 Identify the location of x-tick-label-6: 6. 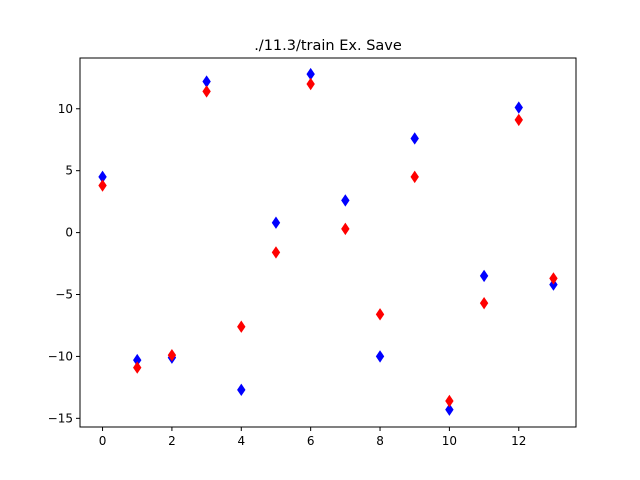
(311, 441).